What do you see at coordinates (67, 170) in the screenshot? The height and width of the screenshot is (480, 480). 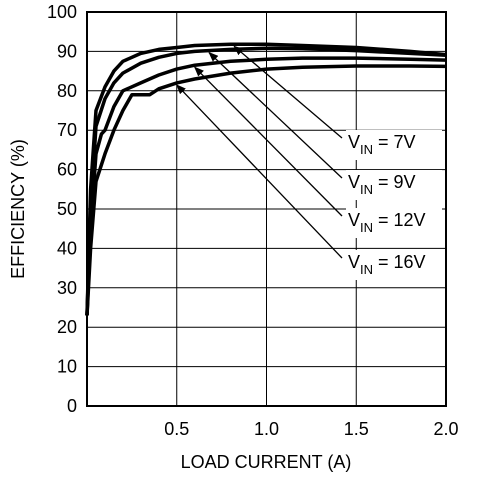 I see `y-tick-label: 60` at bounding box center [67, 170].